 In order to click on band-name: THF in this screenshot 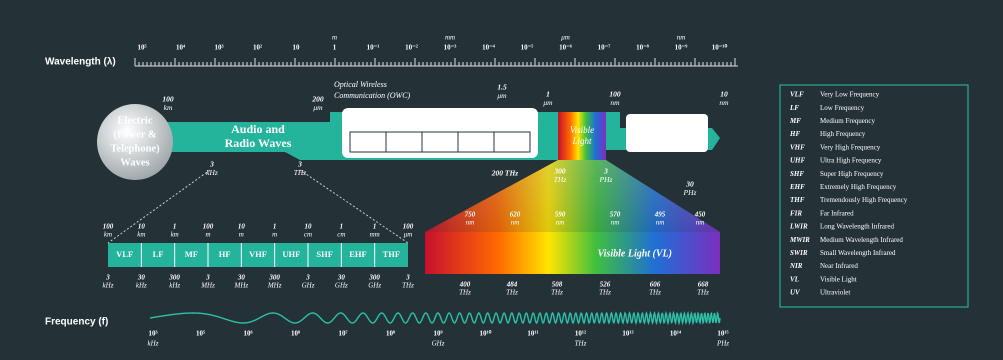, I will do `click(391, 254)`.